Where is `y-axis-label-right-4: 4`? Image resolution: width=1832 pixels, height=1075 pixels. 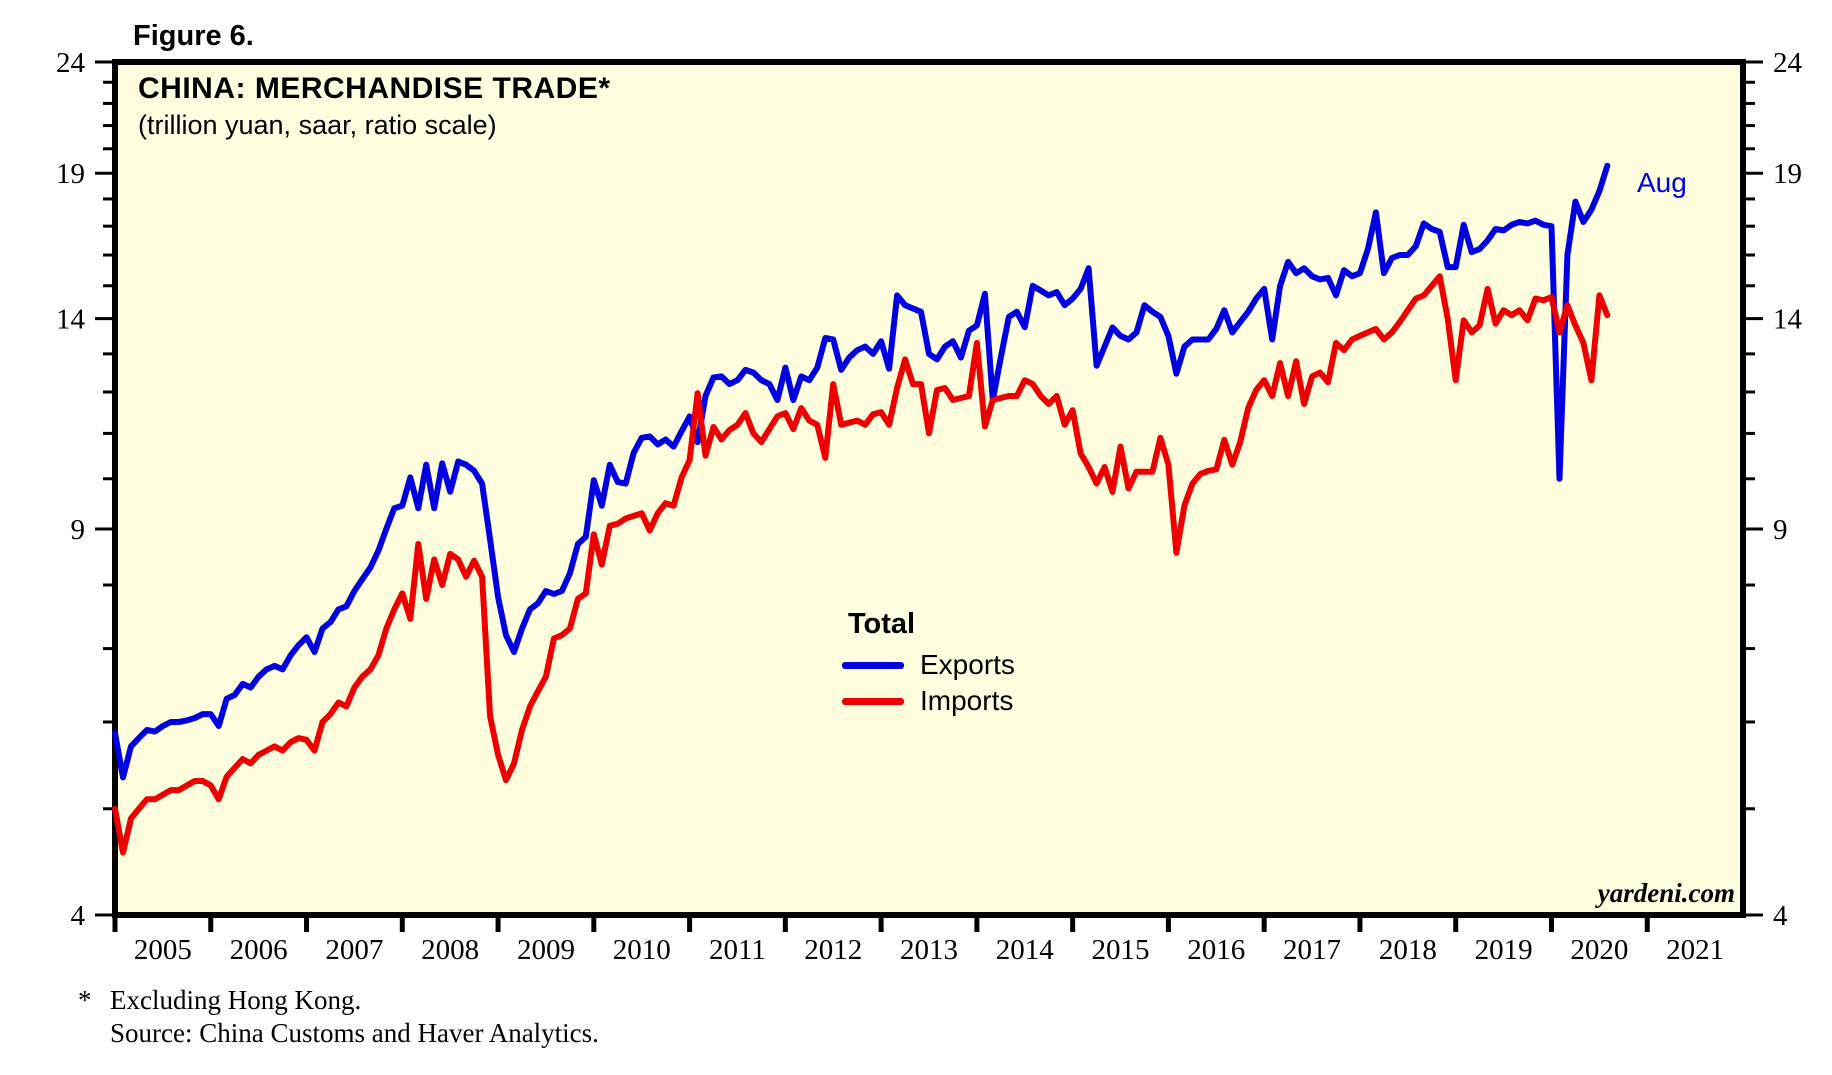 y-axis-label-right-4: 4 is located at coordinates (1780, 916).